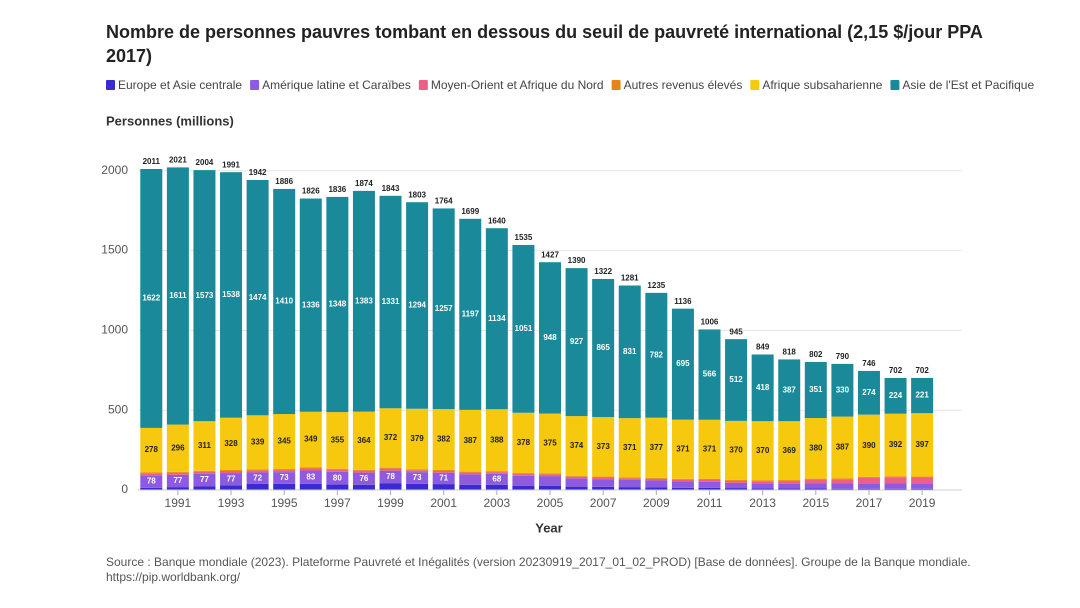  I want to click on x-tick-label: 2011, so click(710, 503).